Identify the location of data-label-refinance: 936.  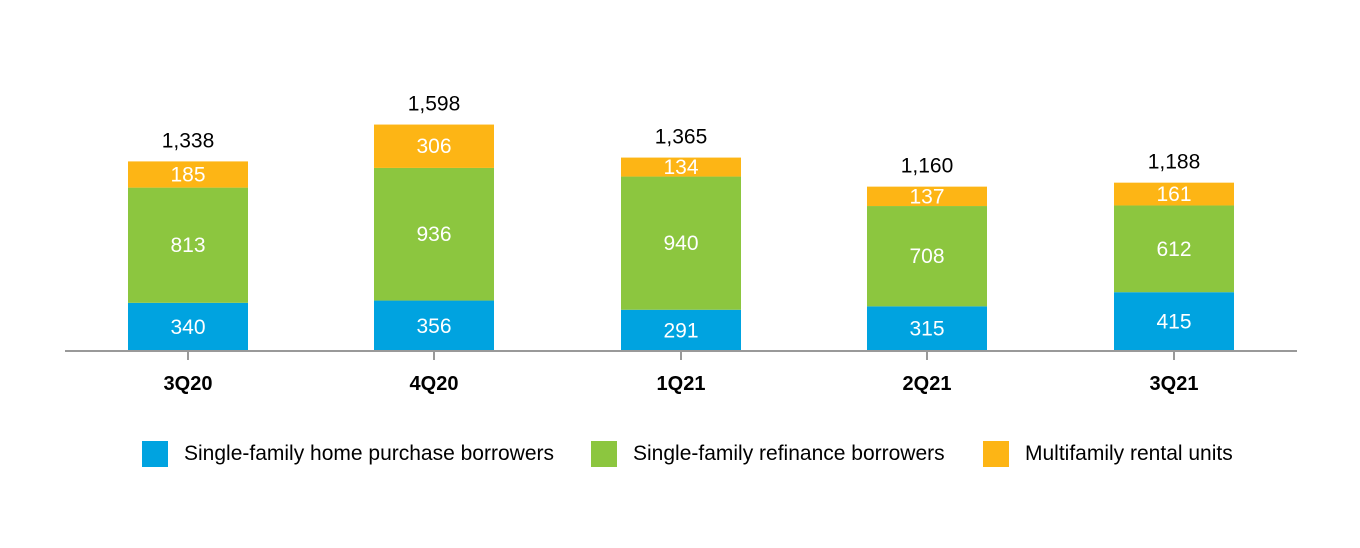
(433, 234).